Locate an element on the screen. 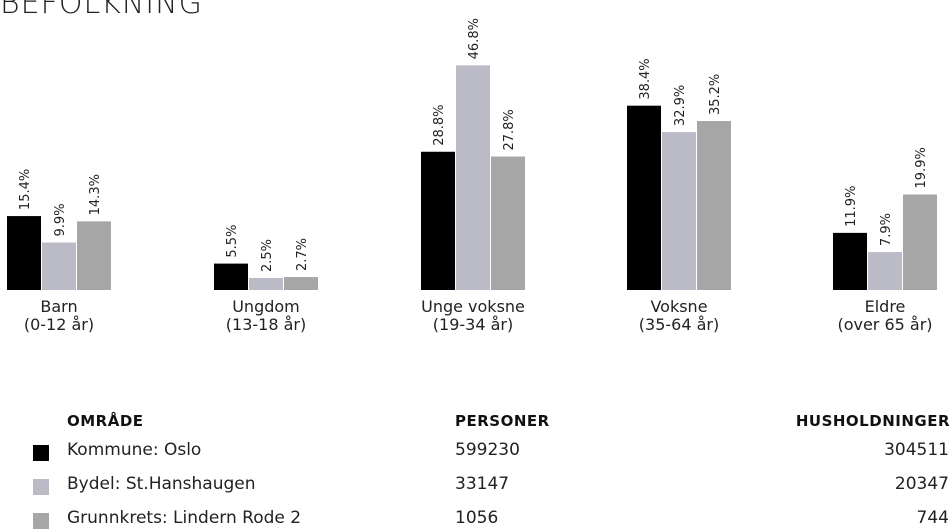 The image size is (952, 532). table-row: Bydel: St.Hanshaugen 33147 20347 is located at coordinates (476, 485).